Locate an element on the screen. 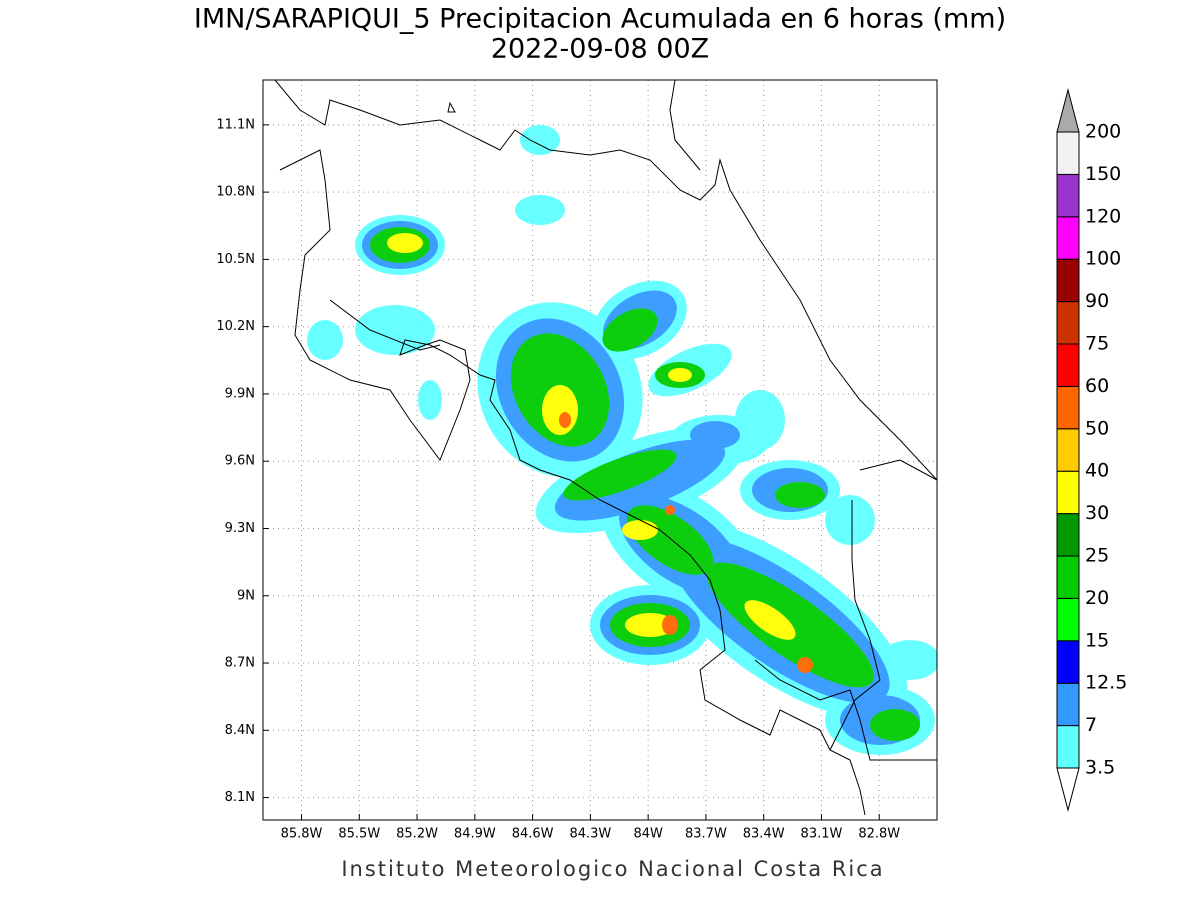 Image resolution: width=1200 pixels, height=904 pixels. x-tick-label: 83.4W is located at coordinates (764, 834).